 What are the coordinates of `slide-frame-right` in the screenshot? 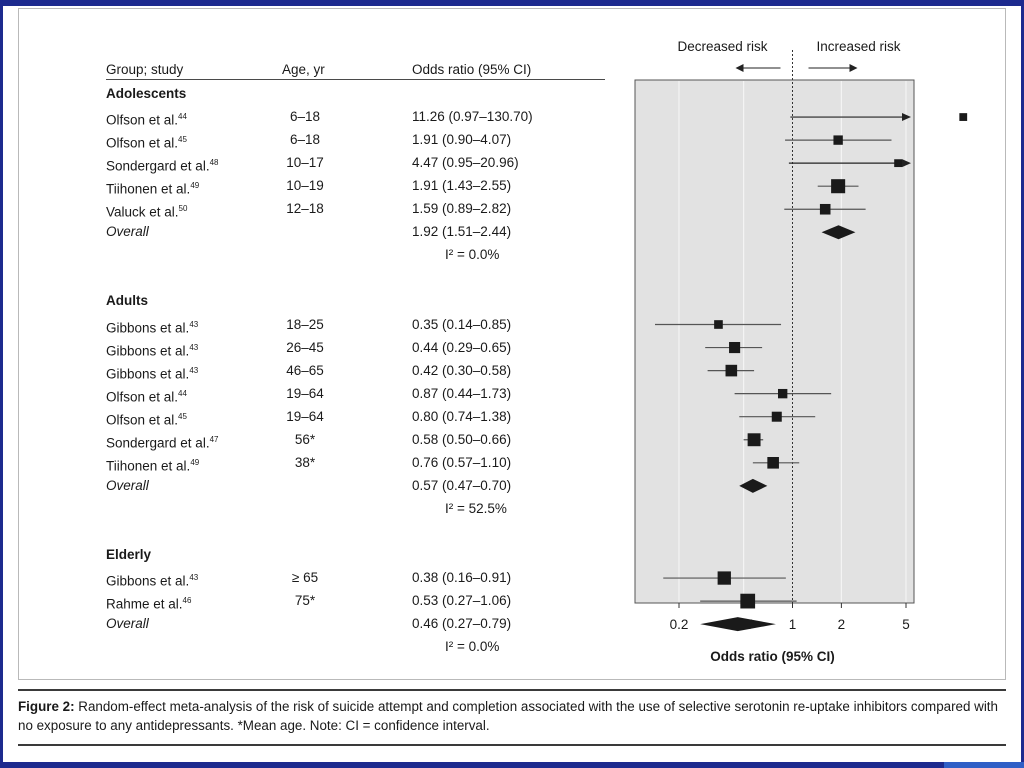 It's located at (1022, 384).